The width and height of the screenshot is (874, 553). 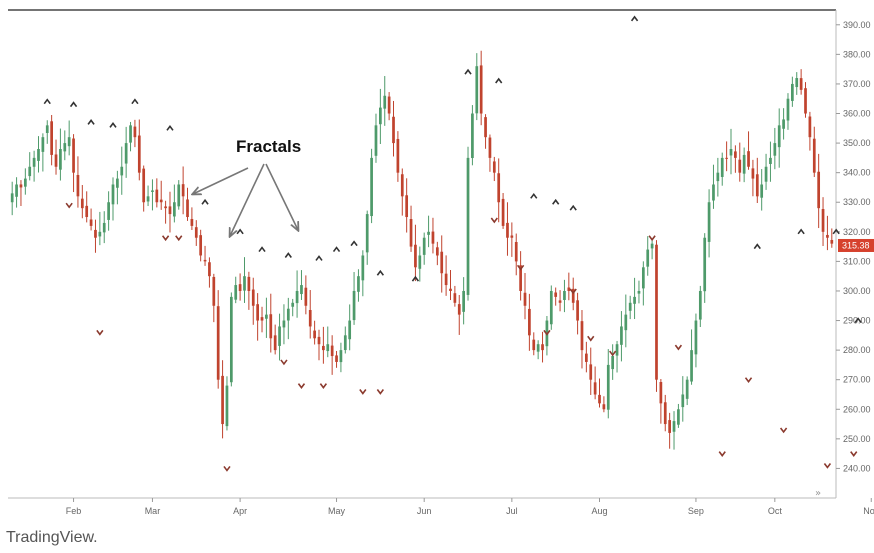 What do you see at coordinates (52, 537) in the screenshot?
I see `source-caption: TradingView.` at bounding box center [52, 537].